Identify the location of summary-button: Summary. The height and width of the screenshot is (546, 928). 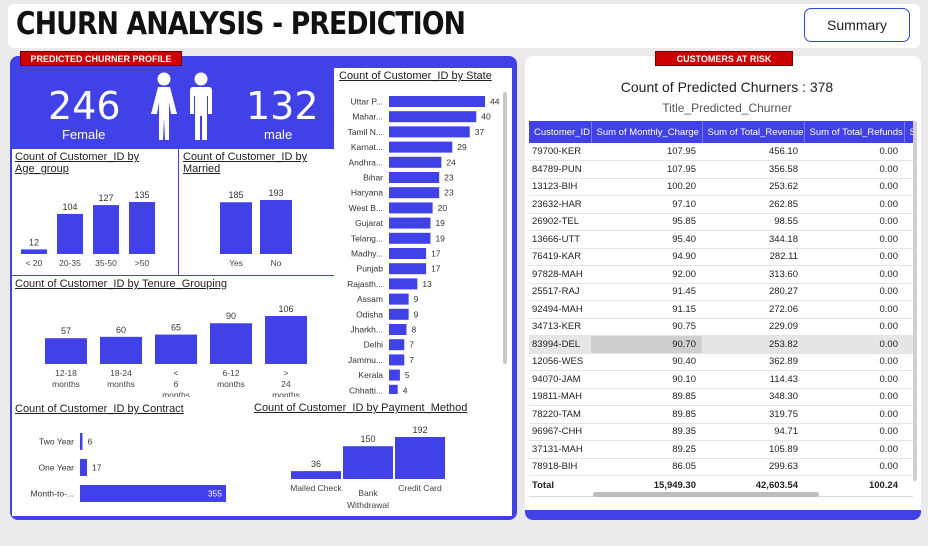
(857, 25).